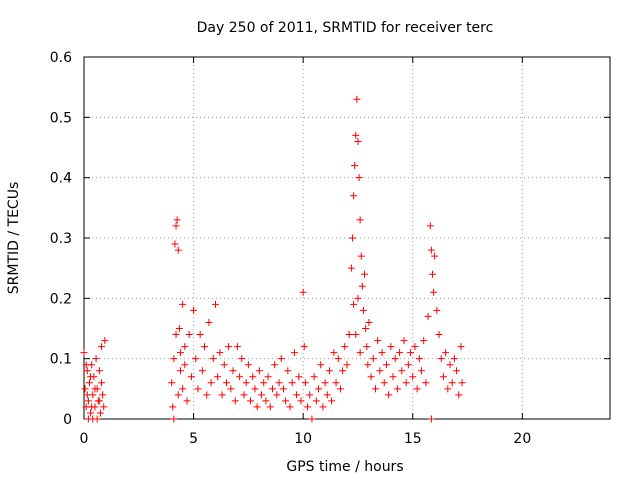 Image resolution: width=640 pixels, height=480 pixels. Describe the element at coordinates (61, 179) in the screenshot. I see `y-tick-label: 0.4` at that location.